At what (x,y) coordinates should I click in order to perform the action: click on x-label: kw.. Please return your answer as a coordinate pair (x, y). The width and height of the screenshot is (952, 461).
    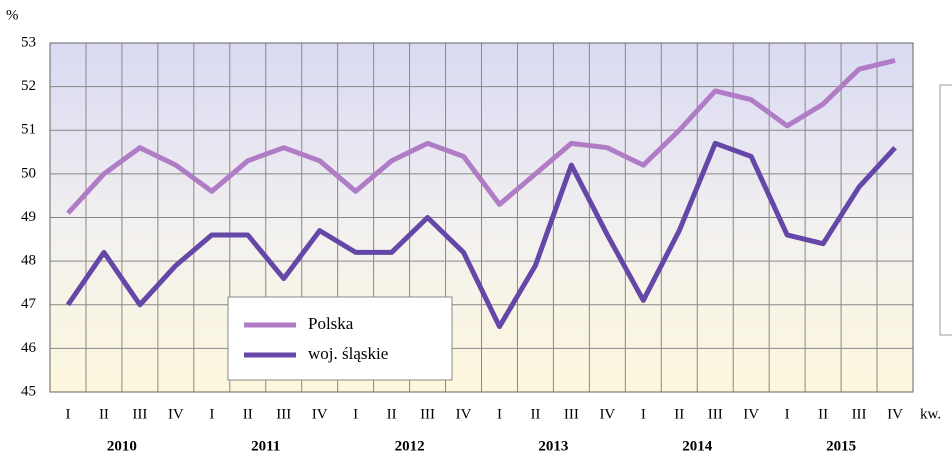
    Looking at the image, I should click on (930, 414).